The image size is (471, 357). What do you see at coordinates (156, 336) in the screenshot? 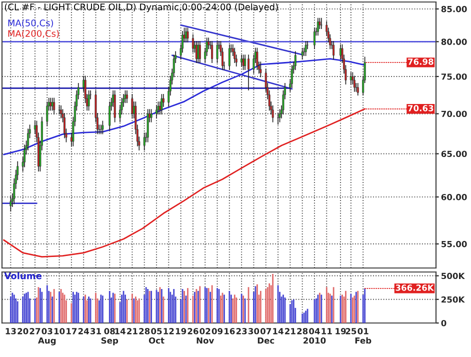
I see `x-tick-label: 05 Oct` at bounding box center [156, 336].